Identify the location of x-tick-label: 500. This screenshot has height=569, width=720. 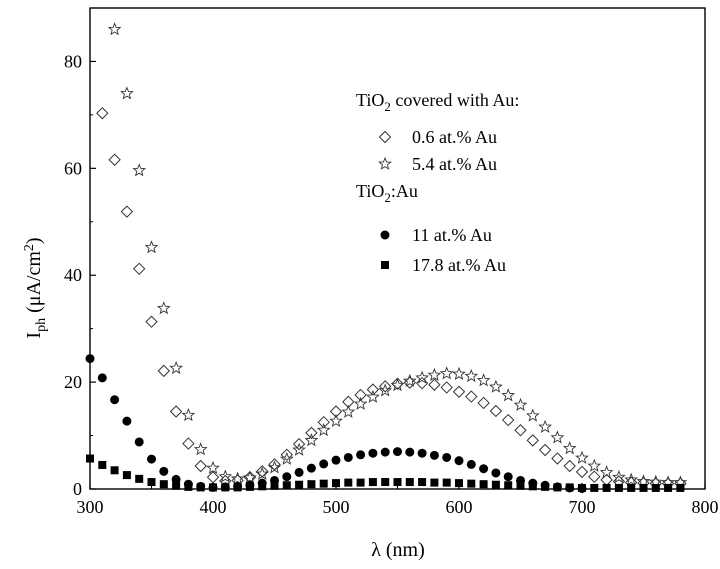
(336, 507).